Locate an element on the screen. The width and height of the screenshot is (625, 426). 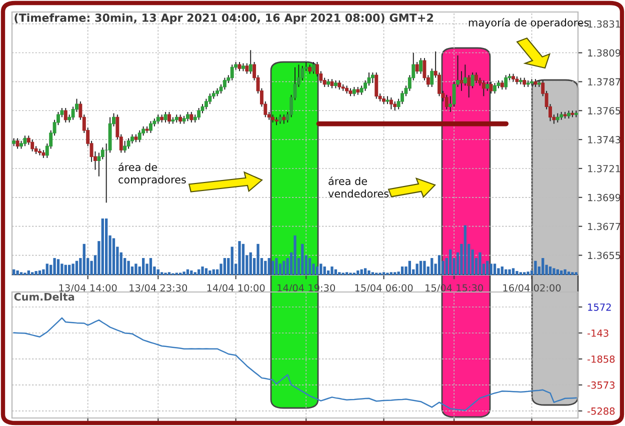
chart-title: (Timeframe: 30min, 13 Apr 2021 04:00, 16 Apr 2021 08:00) GMT+2 is located at coordinates (224, 18).